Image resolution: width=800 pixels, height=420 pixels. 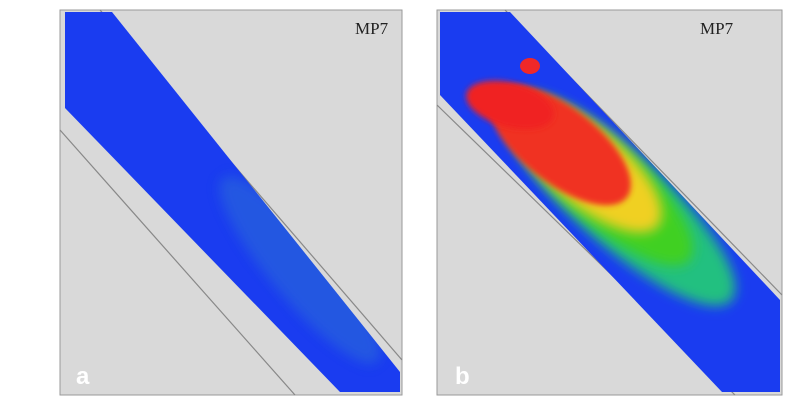 I want to click on panel-label: a, so click(x=83, y=376).